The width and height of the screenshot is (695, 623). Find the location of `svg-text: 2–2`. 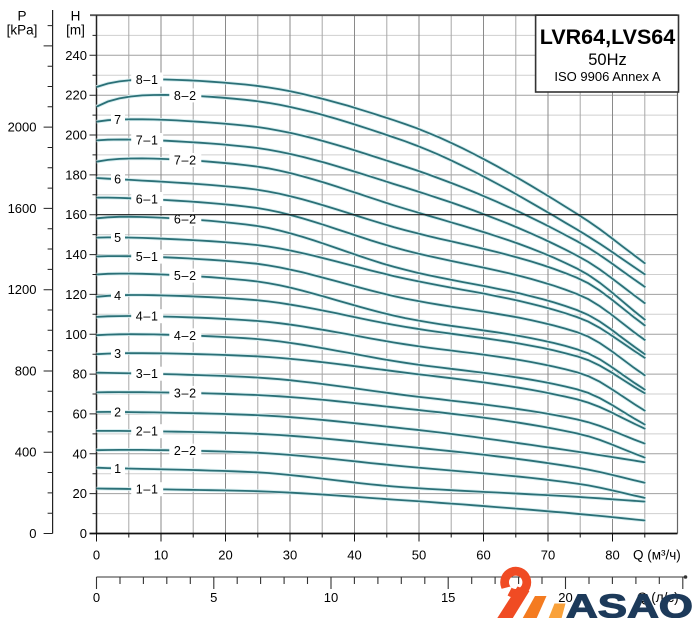

svg-text: 2–2 is located at coordinates (185, 451).